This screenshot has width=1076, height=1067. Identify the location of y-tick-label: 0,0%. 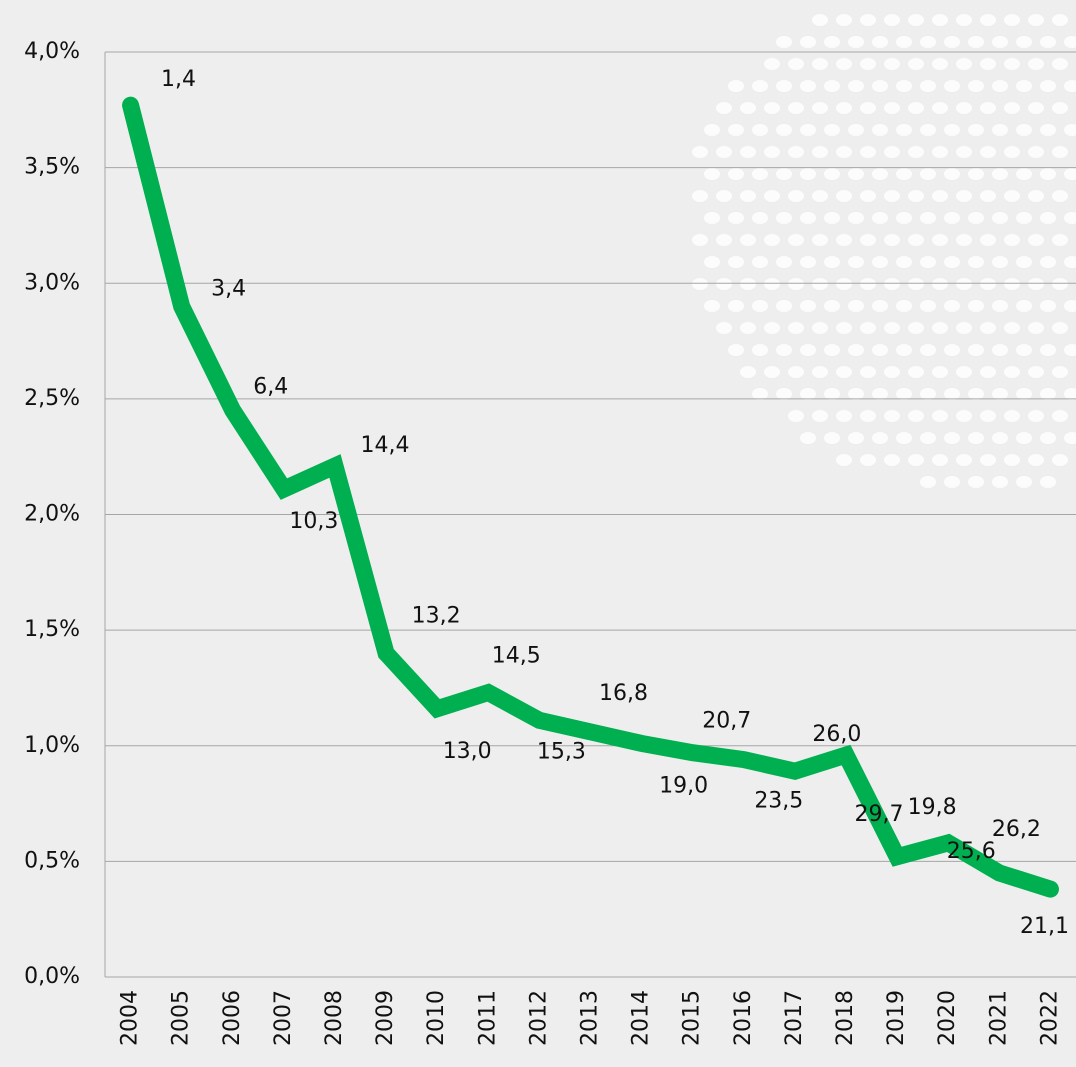
(52, 976).